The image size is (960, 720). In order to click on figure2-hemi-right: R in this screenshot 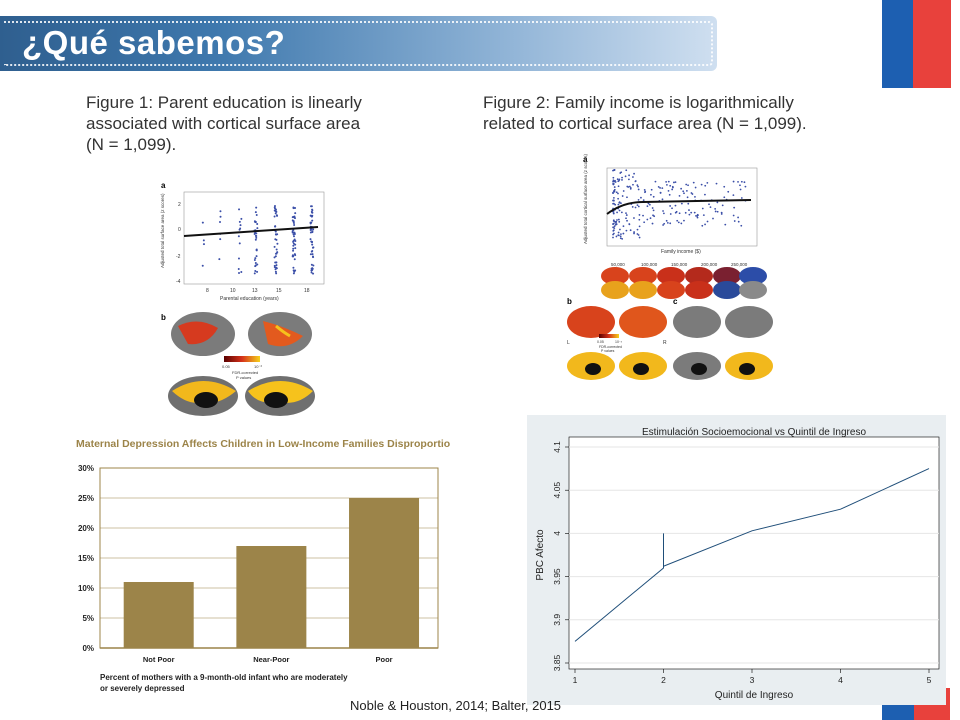, I will do `click(665, 343)`.